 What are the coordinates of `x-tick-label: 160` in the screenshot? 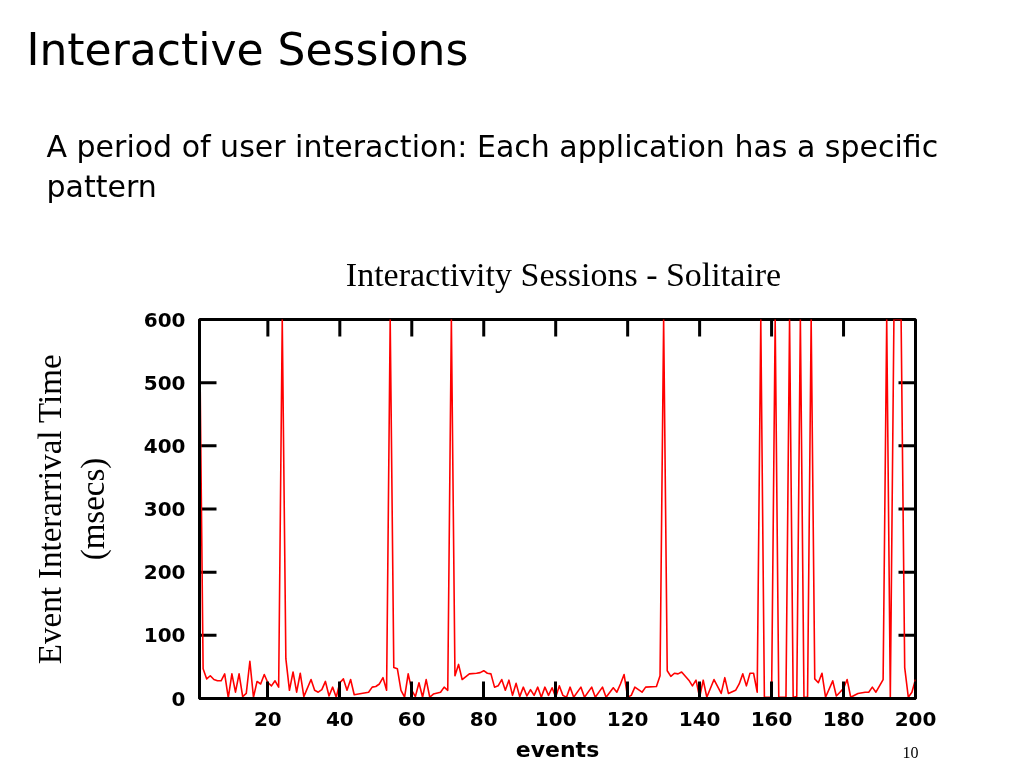 It's located at (771, 718).